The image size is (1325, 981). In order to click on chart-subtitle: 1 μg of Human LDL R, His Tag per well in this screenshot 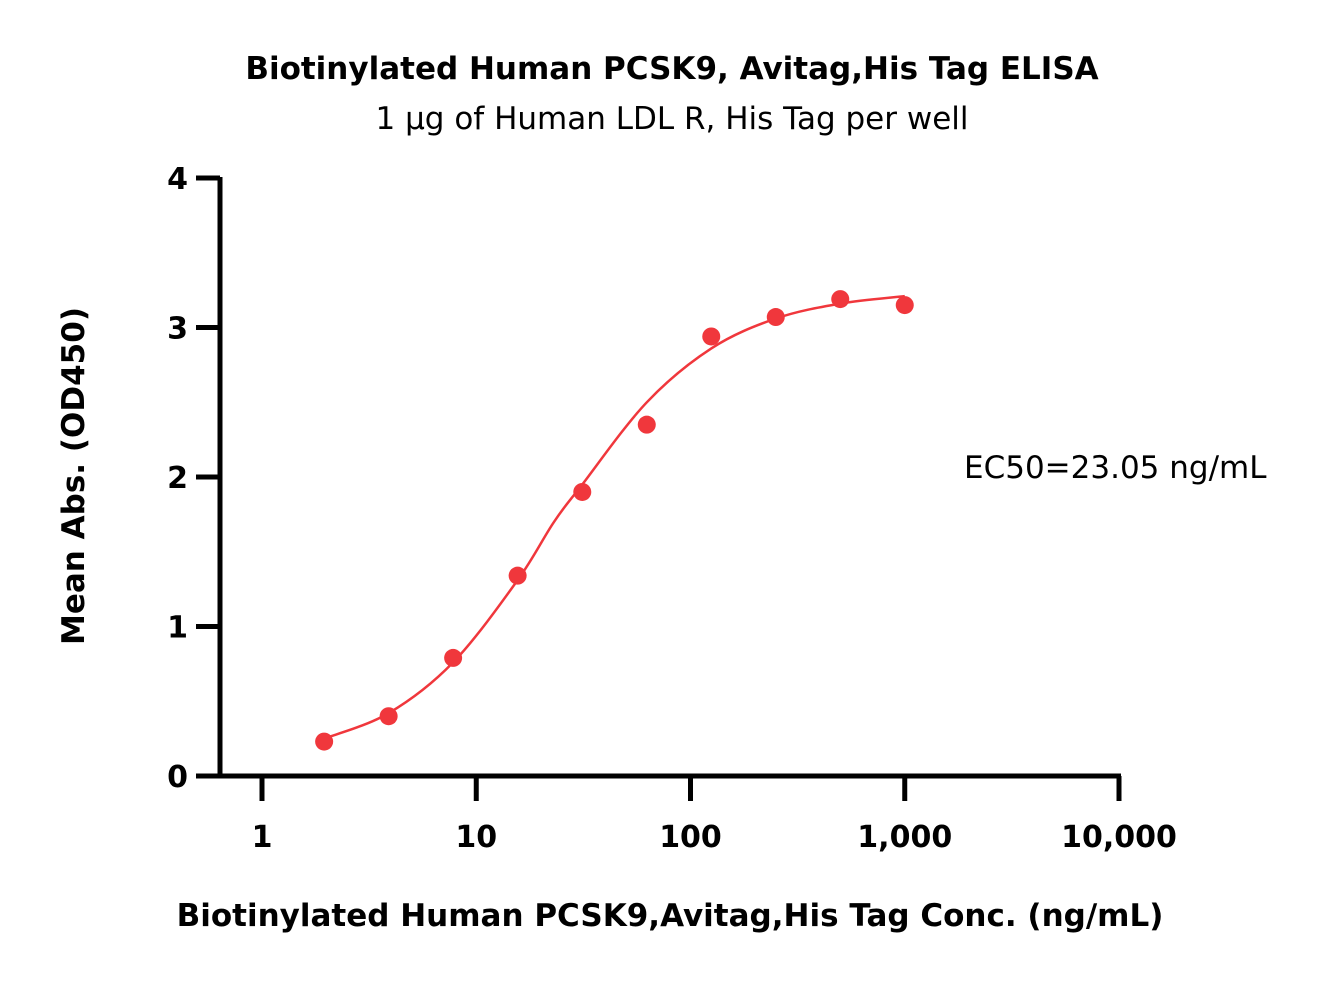, I will do `click(672, 119)`.